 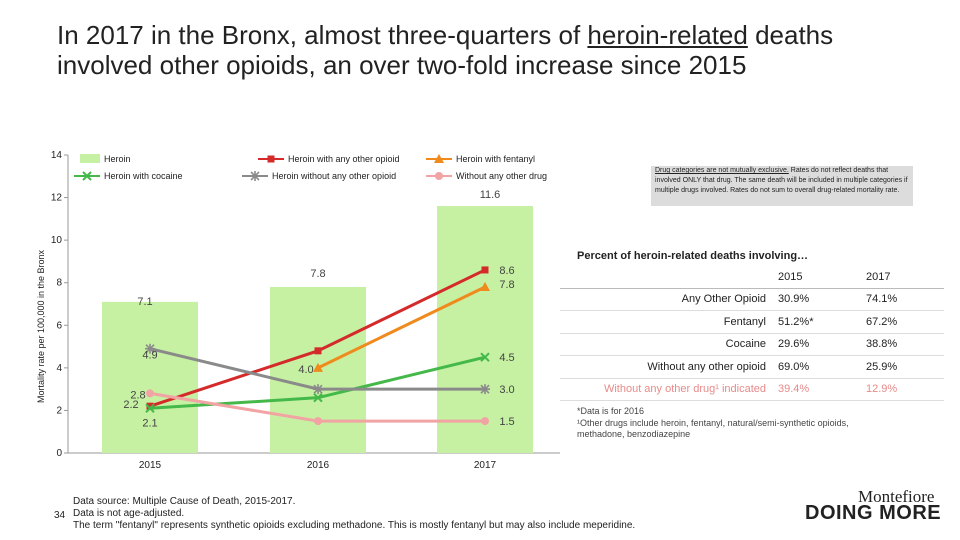 What do you see at coordinates (401, 327) in the screenshot?
I see `heroin-with-fentanyl-line` at bounding box center [401, 327].